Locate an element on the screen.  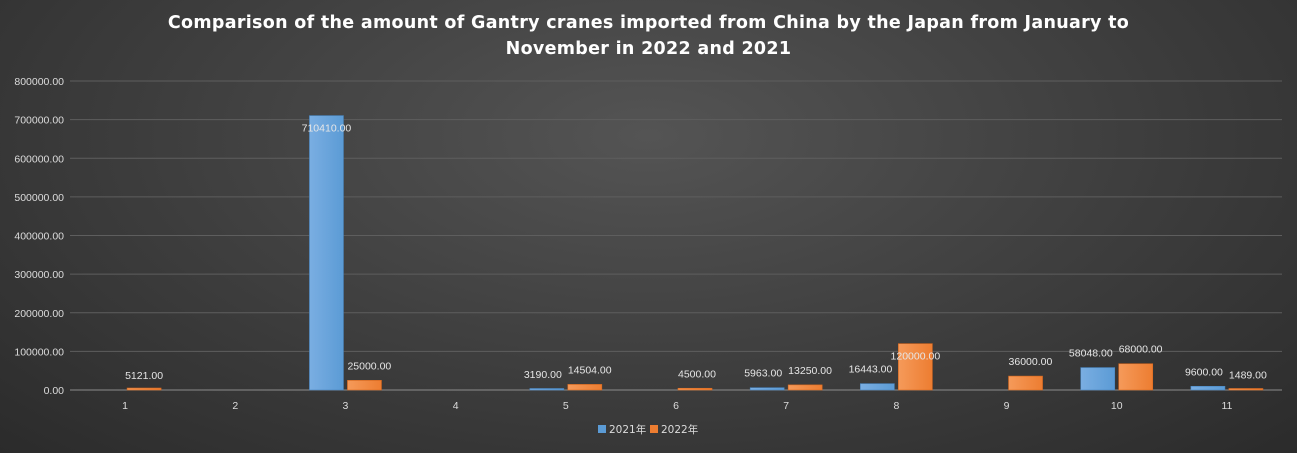
y-tick-label: 300000.00 is located at coordinates (39, 275).